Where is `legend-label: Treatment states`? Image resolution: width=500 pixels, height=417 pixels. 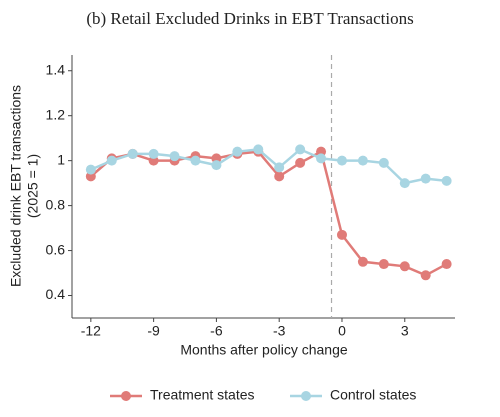 legend-label: Treatment states is located at coordinates (202, 395).